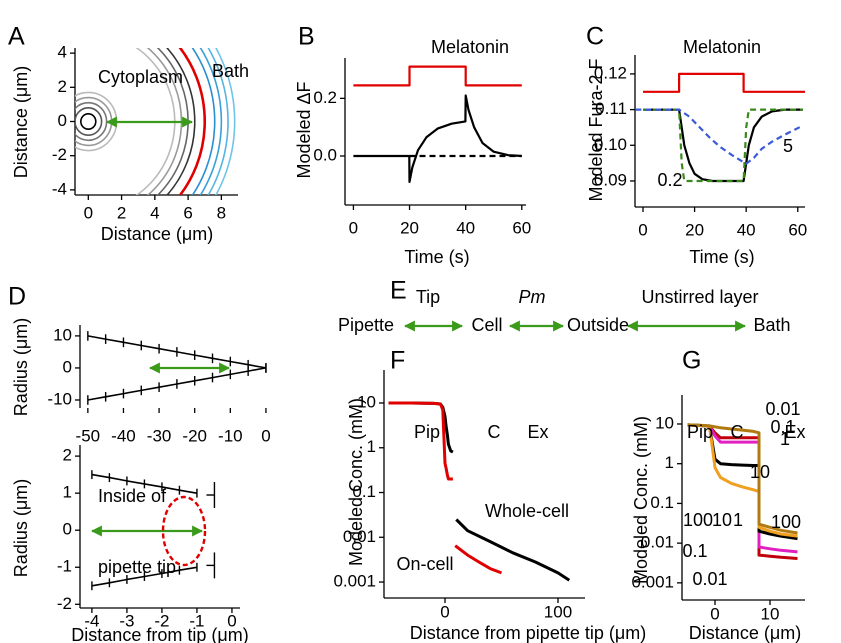 This screenshot has height=643, width=841. What do you see at coordinates (196, 620) in the screenshot?
I see `x-tick-label: -1` at bounding box center [196, 620].